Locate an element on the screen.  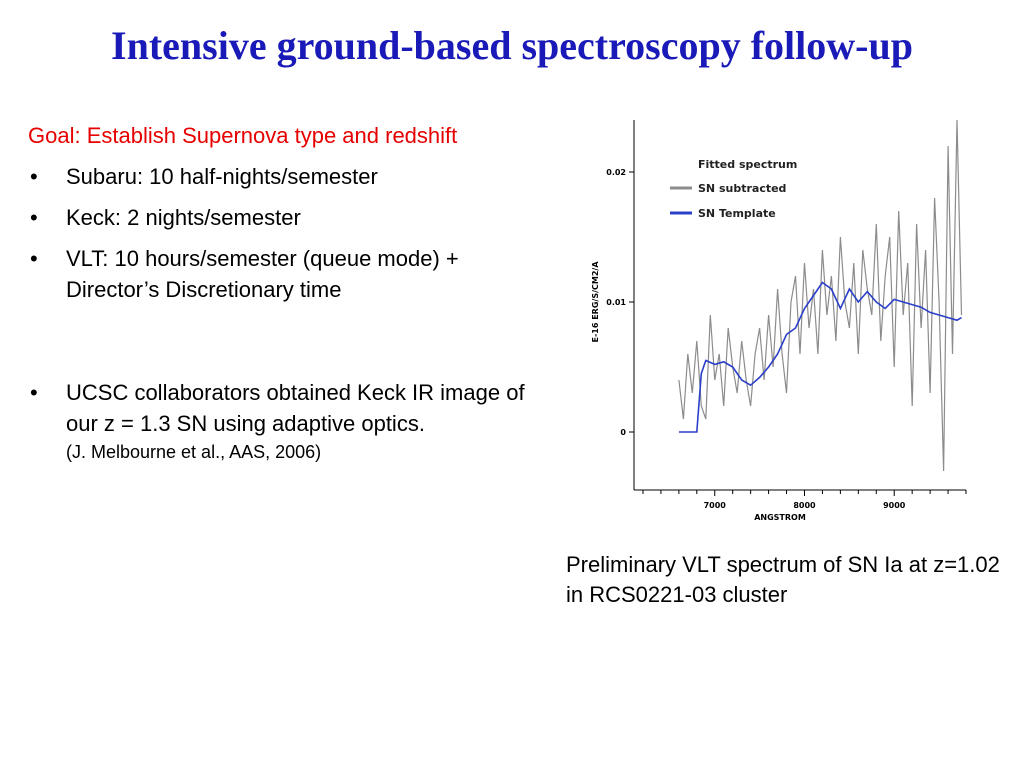
series-line-sn-template is located at coordinates (820, 357).